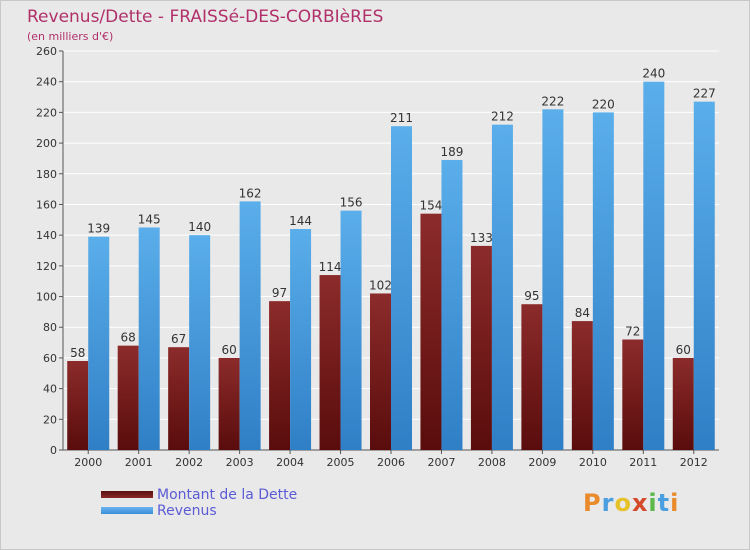 This screenshot has height=550, width=750. Describe the element at coordinates (50, 358) in the screenshot. I see `y-tick-label: 60` at that location.